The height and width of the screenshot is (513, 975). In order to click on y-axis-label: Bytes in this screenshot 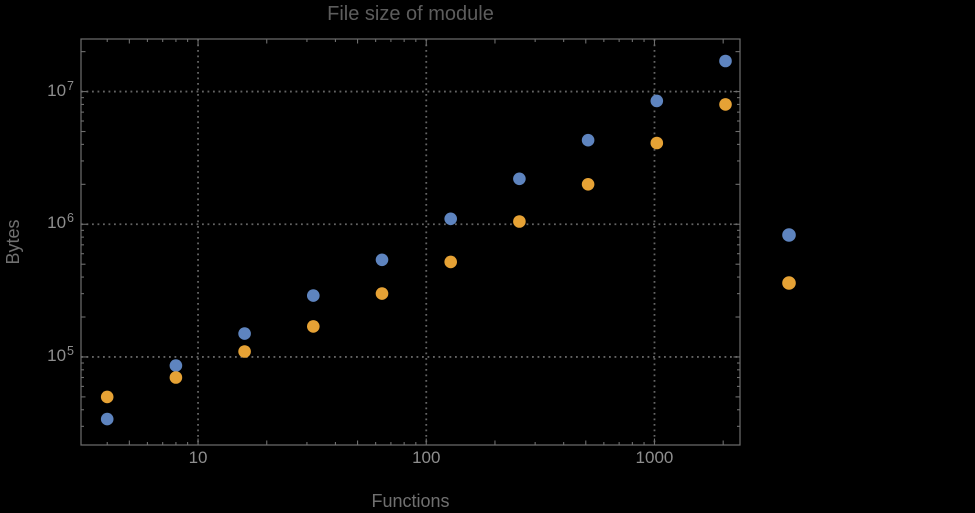, I will do `click(13, 242)`.